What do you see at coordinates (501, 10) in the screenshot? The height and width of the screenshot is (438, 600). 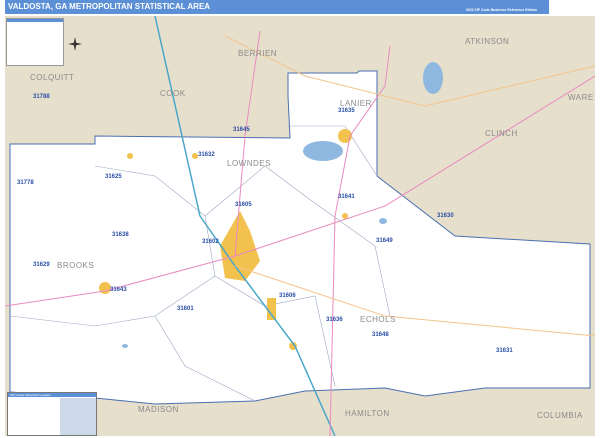 I see `edition-label: 2020 ZIP Code Business Reference Edition` at bounding box center [501, 10].